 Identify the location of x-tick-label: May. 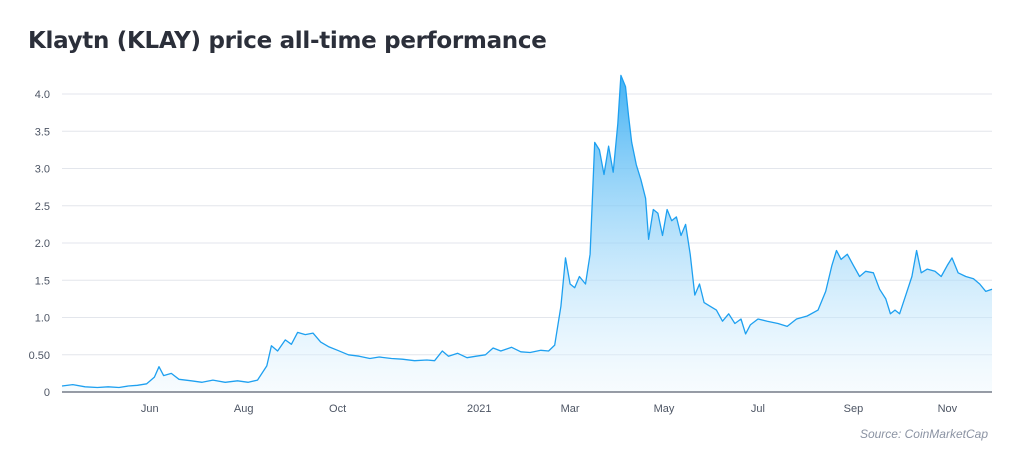
(664, 409).